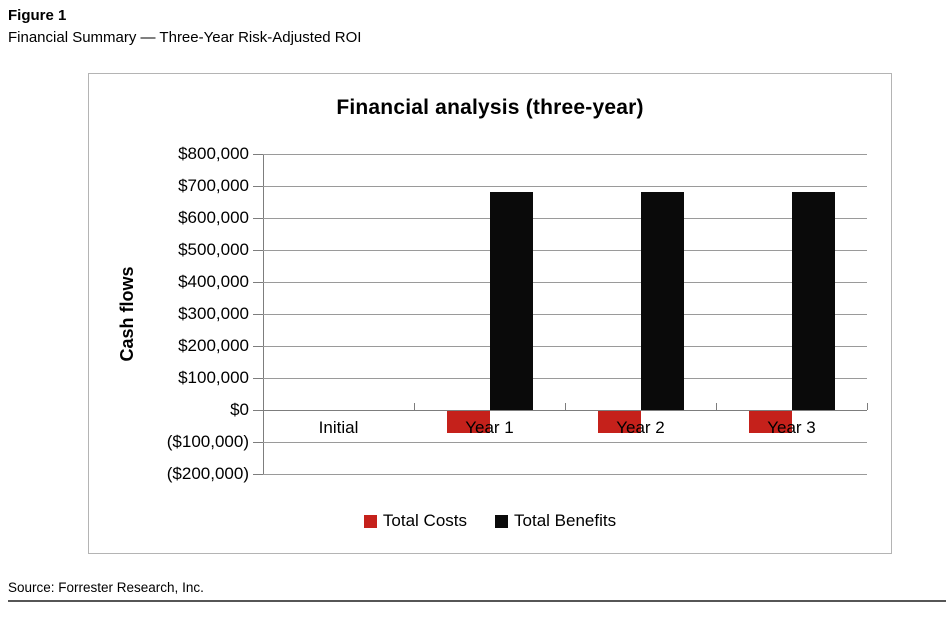 This screenshot has height=621, width=952. What do you see at coordinates (213, 377) in the screenshot?
I see `y-tick-label: $100,000` at bounding box center [213, 377].